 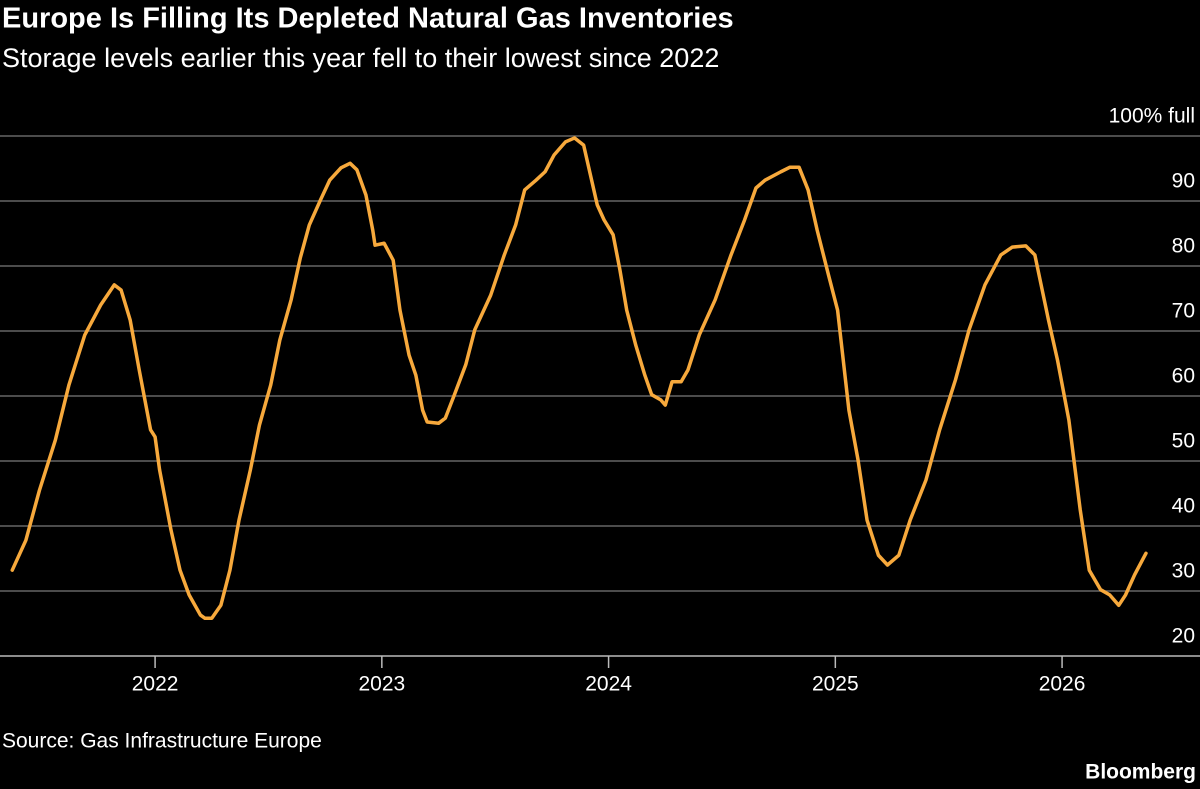 What do you see at coordinates (1183, 571) in the screenshot?
I see `y-tick-label: 30` at bounding box center [1183, 571].